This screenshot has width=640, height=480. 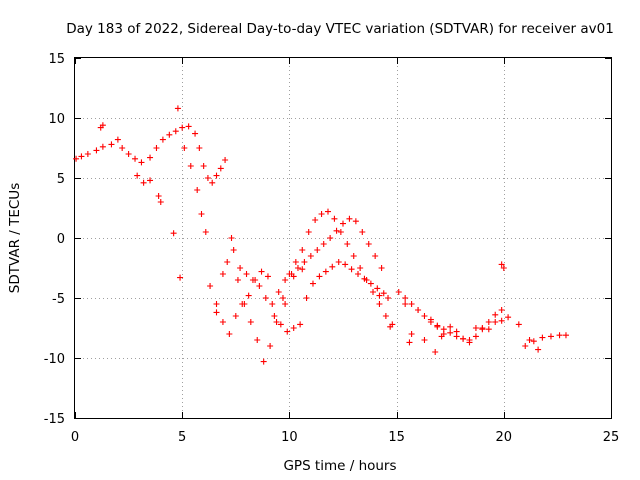 What do you see at coordinates (611, 437) in the screenshot?
I see `x-tick-label: 25` at bounding box center [611, 437].